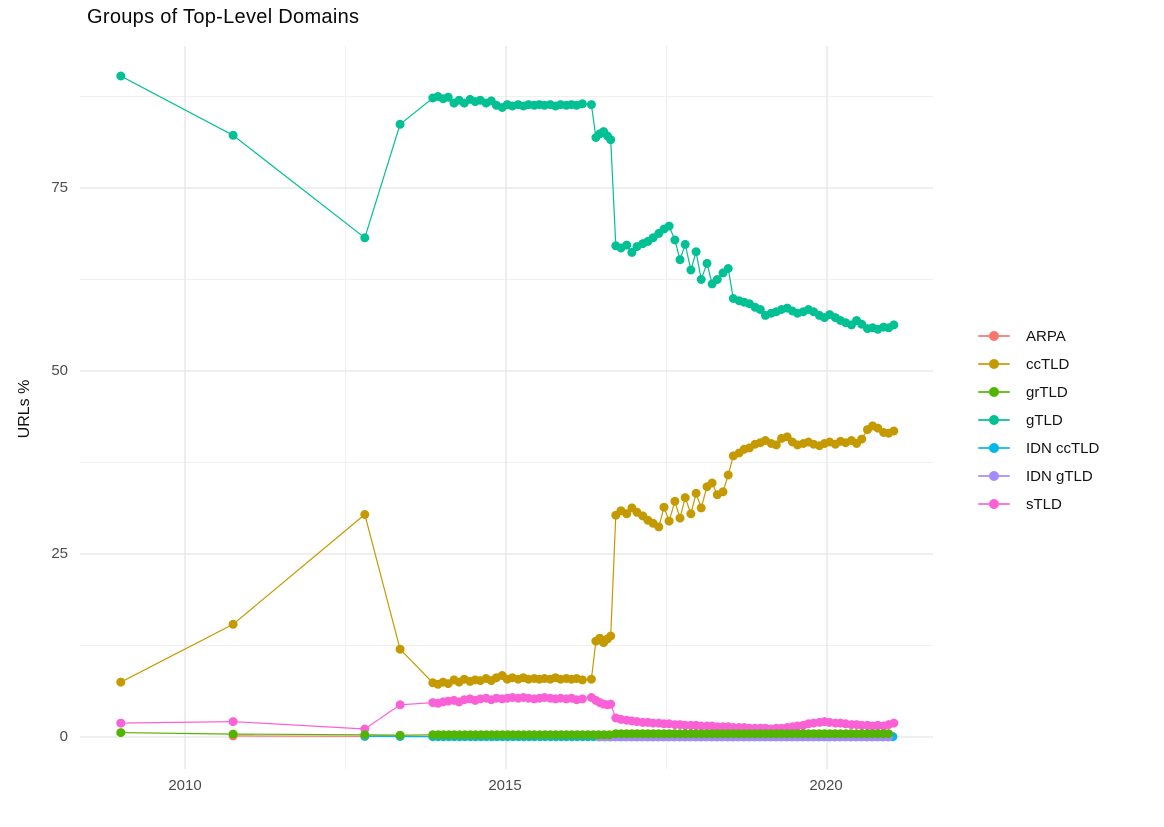 The image size is (1164, 827). I want to click on legend-item-gtld: gTLD, so click(1038, 420).